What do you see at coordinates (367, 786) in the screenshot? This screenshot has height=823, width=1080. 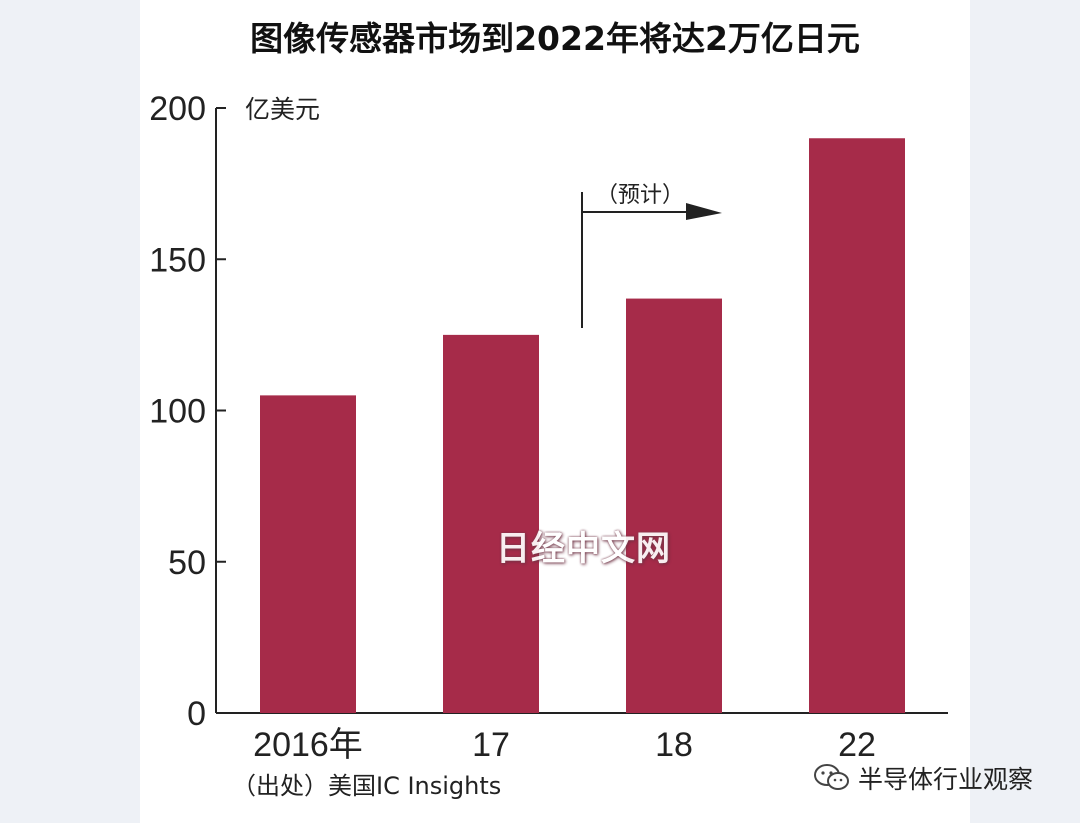 I see `source-note: （出处）美国IC Insights` at bounding box center [367, 786].